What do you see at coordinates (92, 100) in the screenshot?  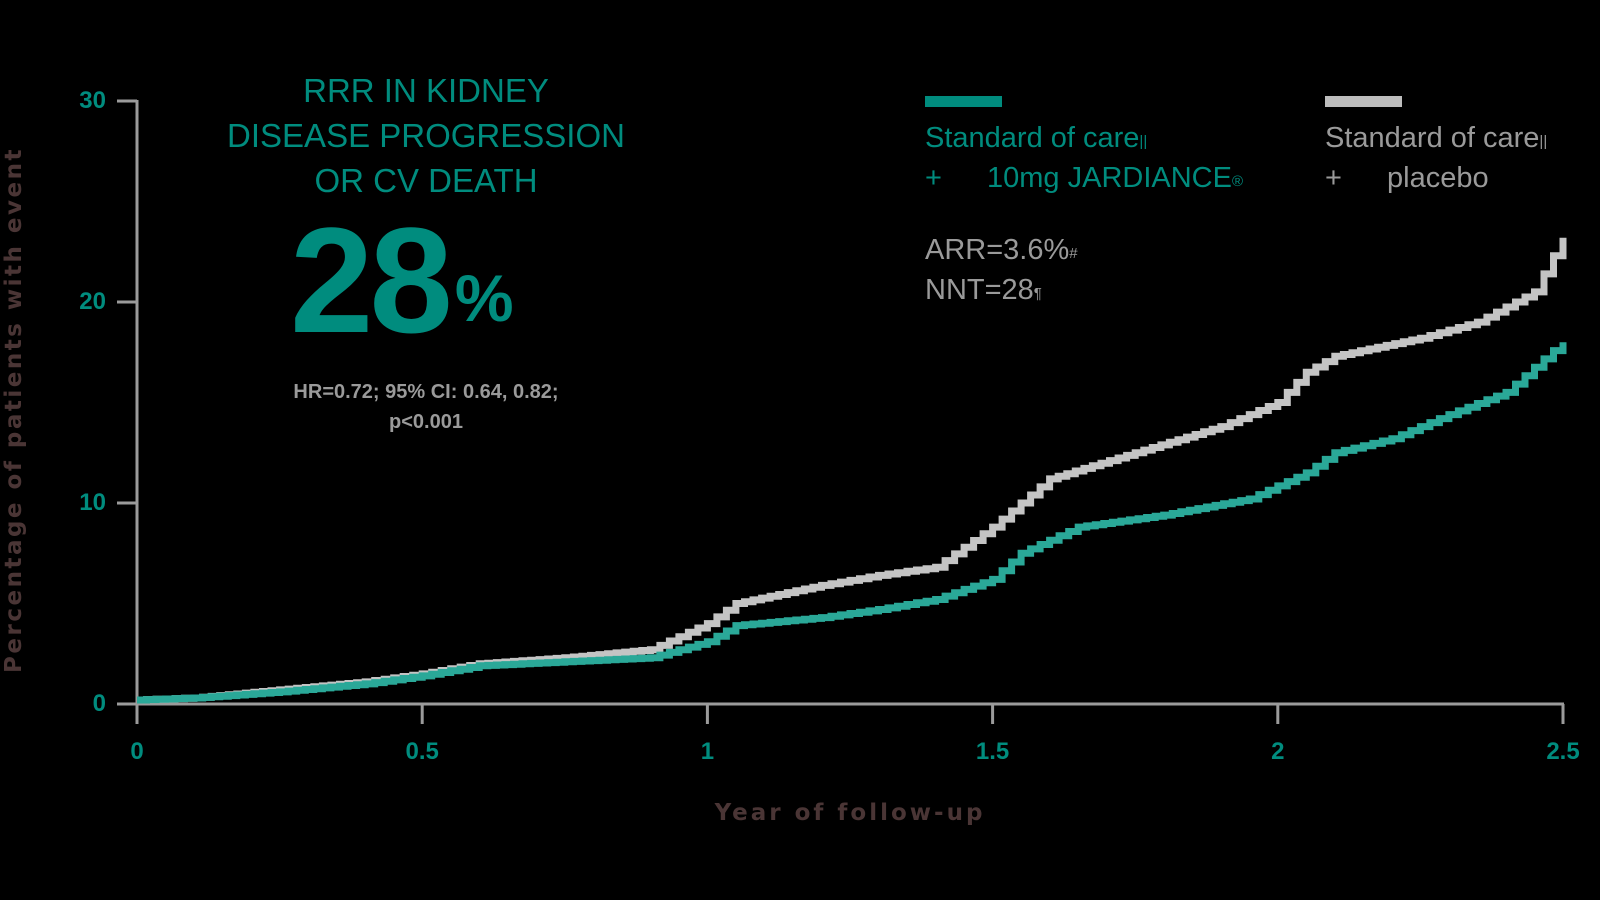 I see `y-tick-label: 30` at bounding box center [92, 100].